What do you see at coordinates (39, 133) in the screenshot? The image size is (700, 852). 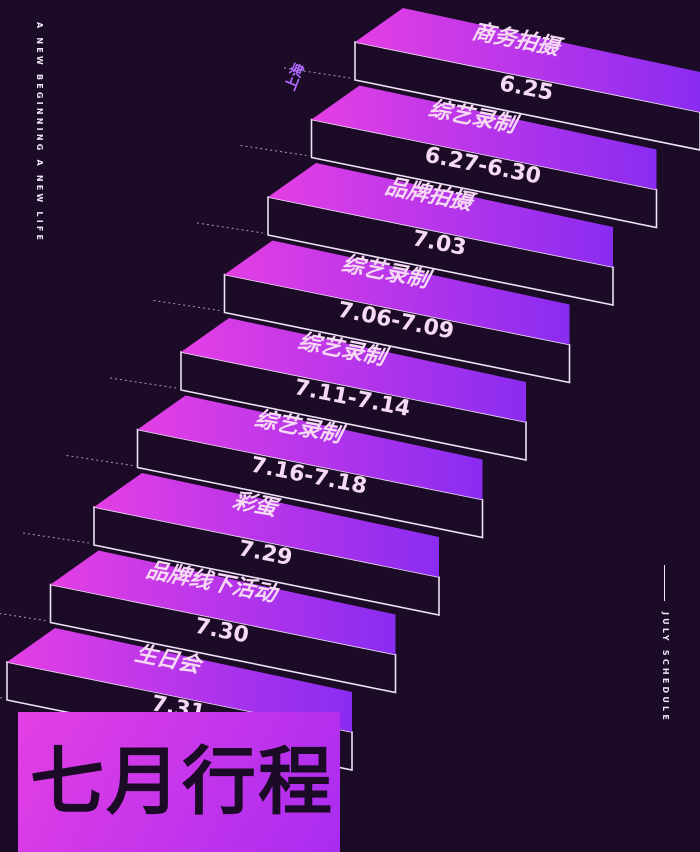 I see `left-tagline: A NEW BEGINNING A NEW LIFE` at bounding box center [39, 133].